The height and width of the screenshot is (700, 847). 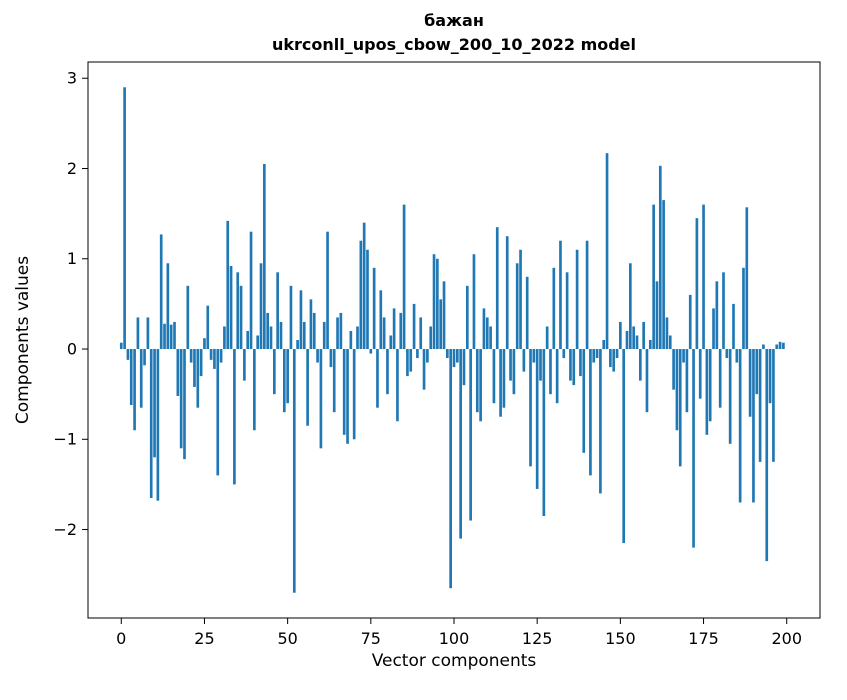 What do you see at coordinates (454, 44) in the screenshot?
I see `chart-title-line2: ukrconll_upos_cbow_200_10_2022 model` at bounding box center [454, 44].